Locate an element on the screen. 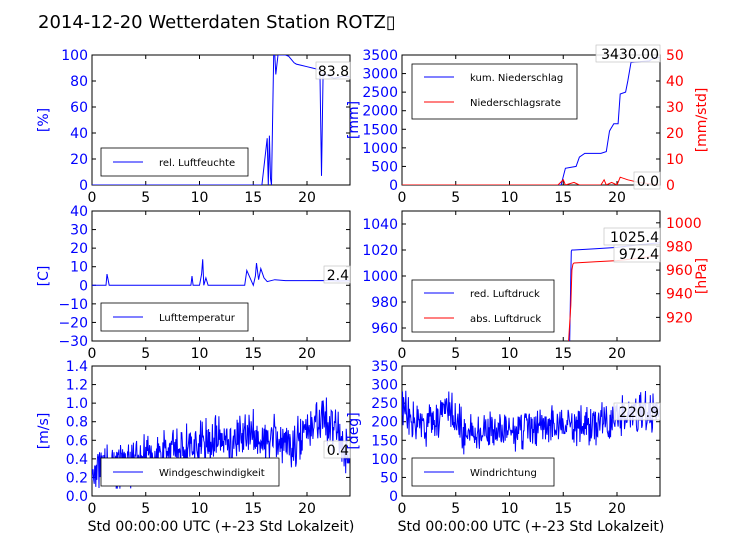 The height and width of the screenshot is (552, 736). value-annotation: 0.0 is located at coordinates (648, 182).